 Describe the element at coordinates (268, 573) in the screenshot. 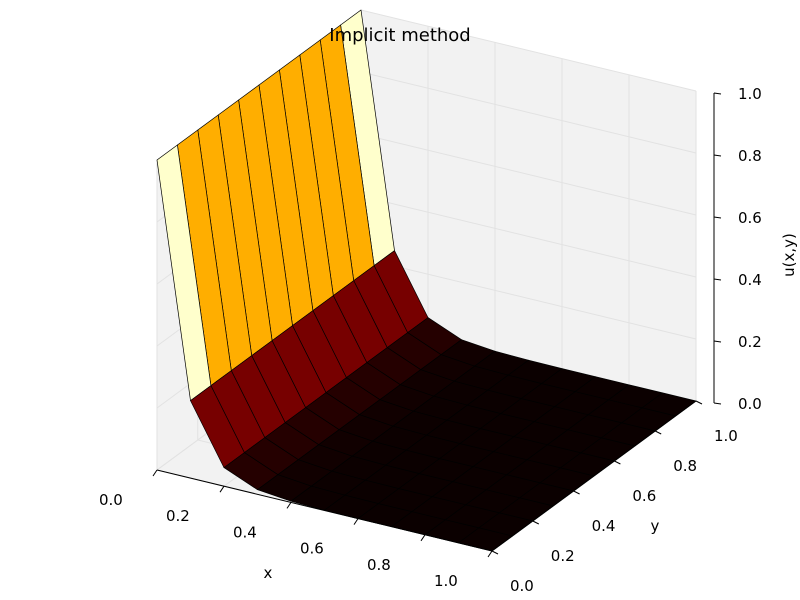

I see `x-axis-label: x` at that location.